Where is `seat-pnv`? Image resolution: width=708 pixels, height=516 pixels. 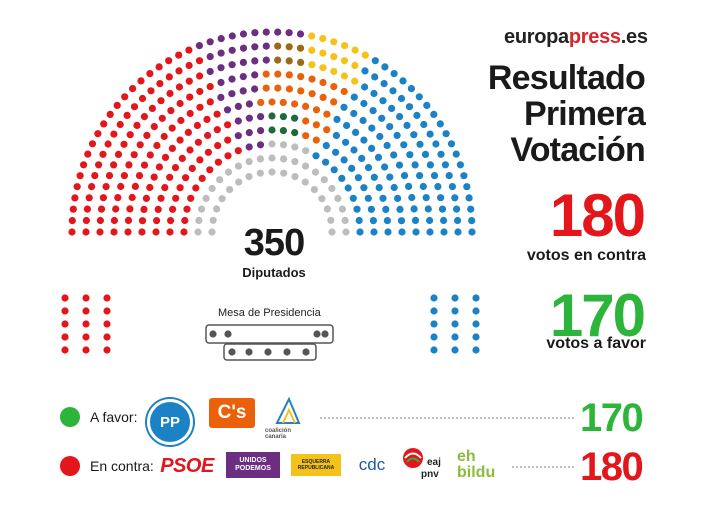
seat-pnv is located at coordinates (301, 62).